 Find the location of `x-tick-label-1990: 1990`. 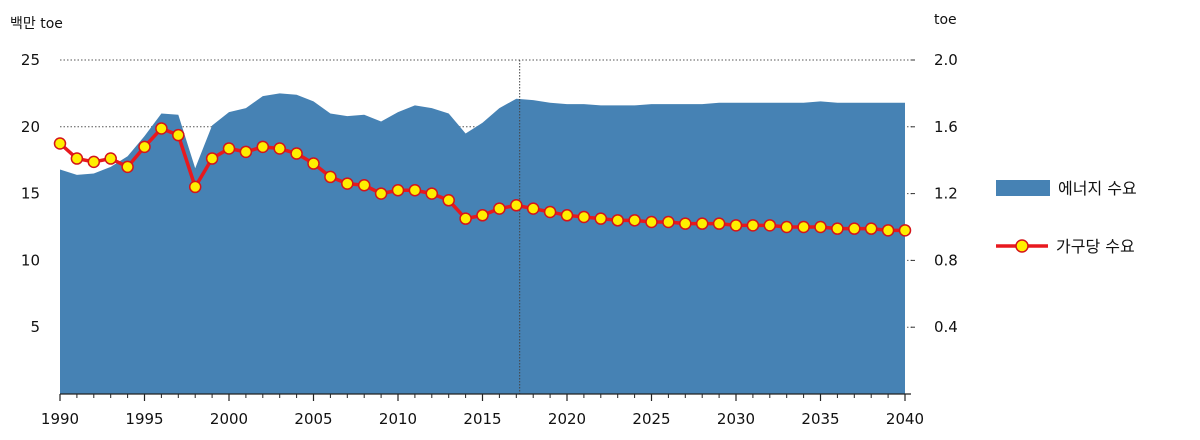

x-tick-label-1990: 1990 is located at coordinates (60, 419).